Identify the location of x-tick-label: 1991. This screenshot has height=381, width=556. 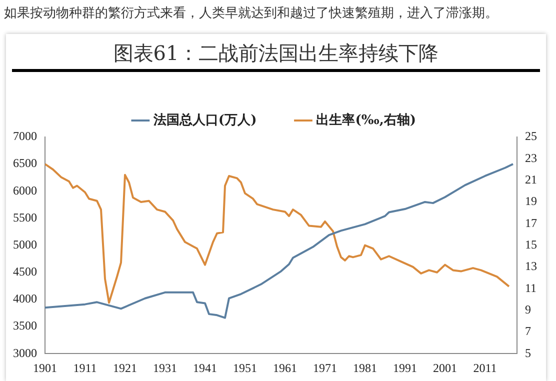
(405, 367).